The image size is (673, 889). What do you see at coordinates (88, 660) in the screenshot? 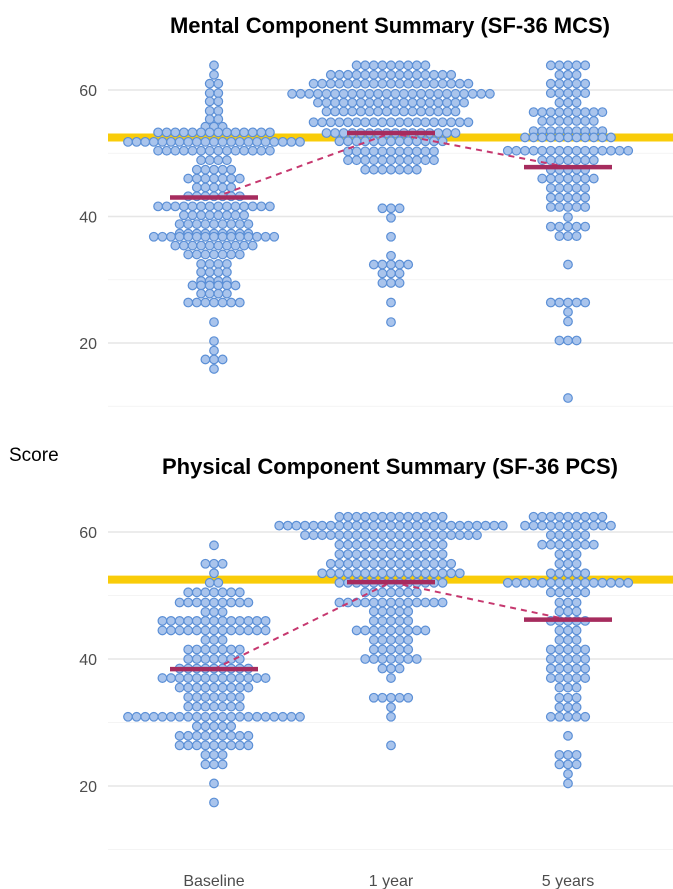
I see `y-tick-label: 40` at bounding box center [88, 660].